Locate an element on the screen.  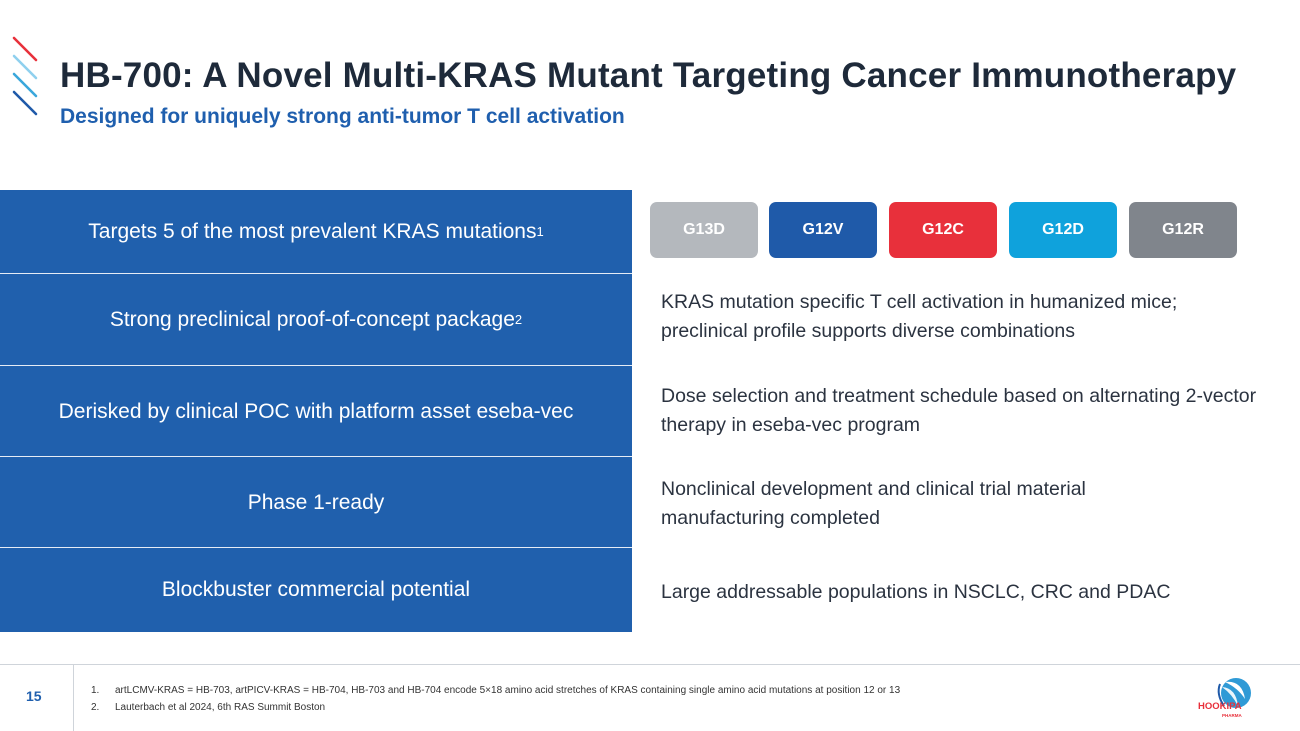
hookipa-logo: HOOKIPA PHARMA is located at coordinates (1224, 698).